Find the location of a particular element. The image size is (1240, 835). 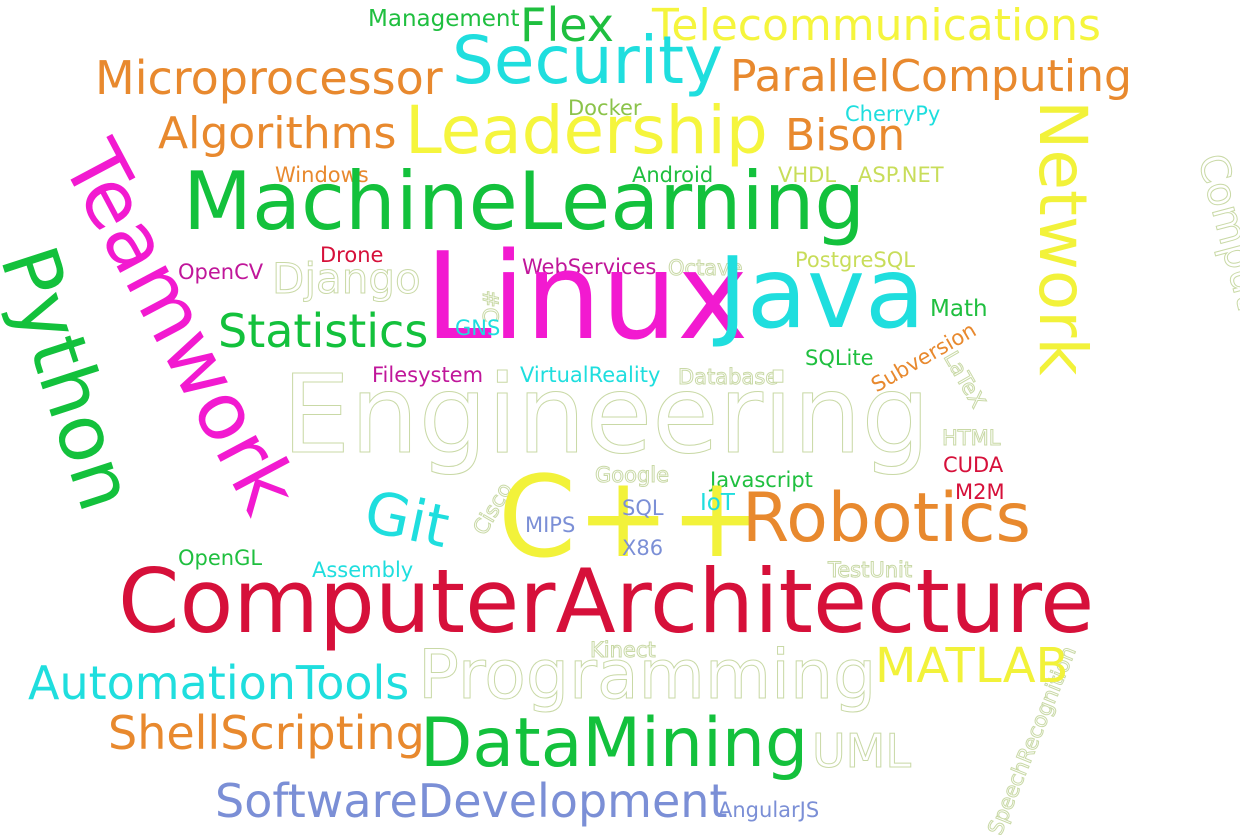

word-softwaredevelopment: SoftwareDevelopment is located at coordinates (471, 801).